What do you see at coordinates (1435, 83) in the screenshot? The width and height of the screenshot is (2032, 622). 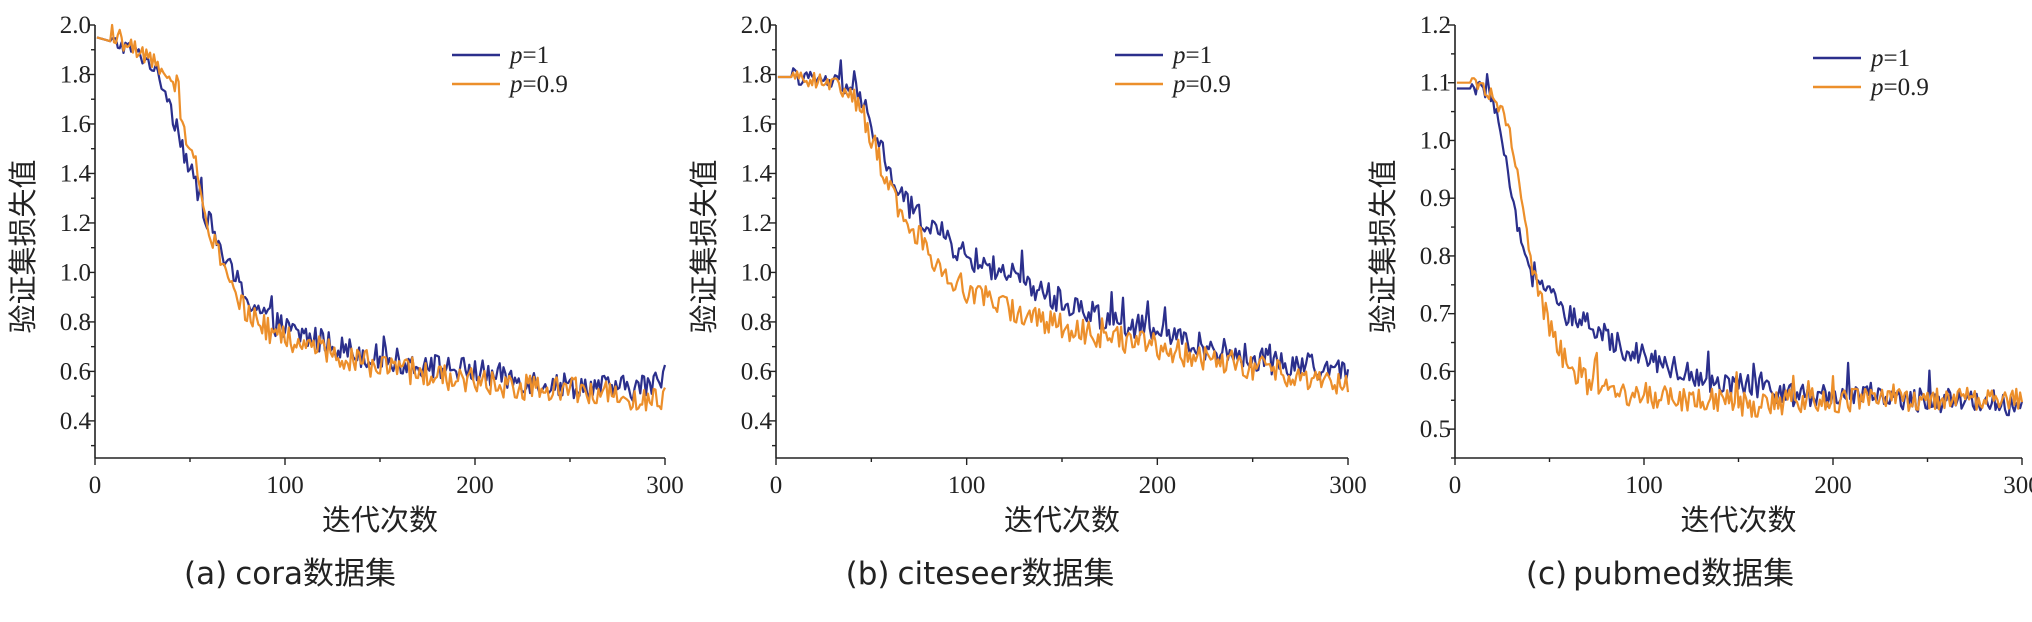 I see `y-tick-label: 1.1` at bounding box center [1435, 83].